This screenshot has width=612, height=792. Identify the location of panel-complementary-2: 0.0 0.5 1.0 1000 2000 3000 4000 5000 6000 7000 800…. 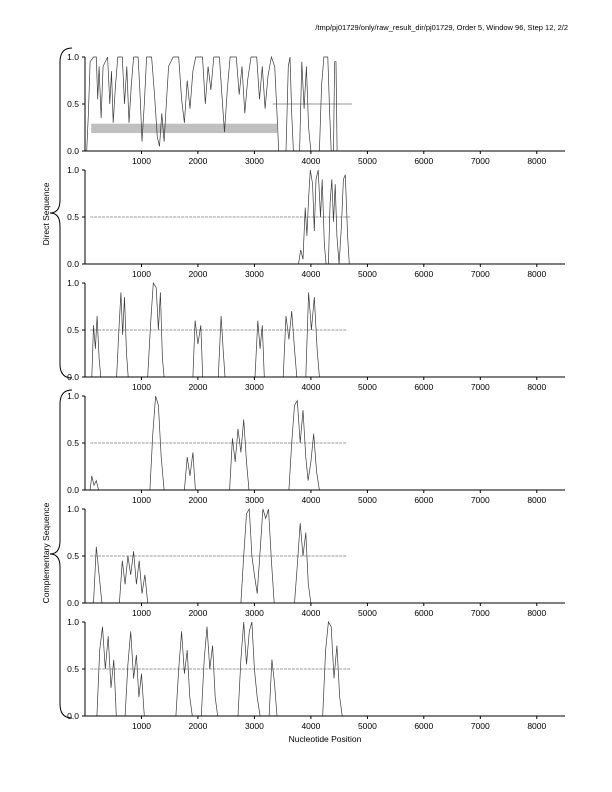
(316, 561).